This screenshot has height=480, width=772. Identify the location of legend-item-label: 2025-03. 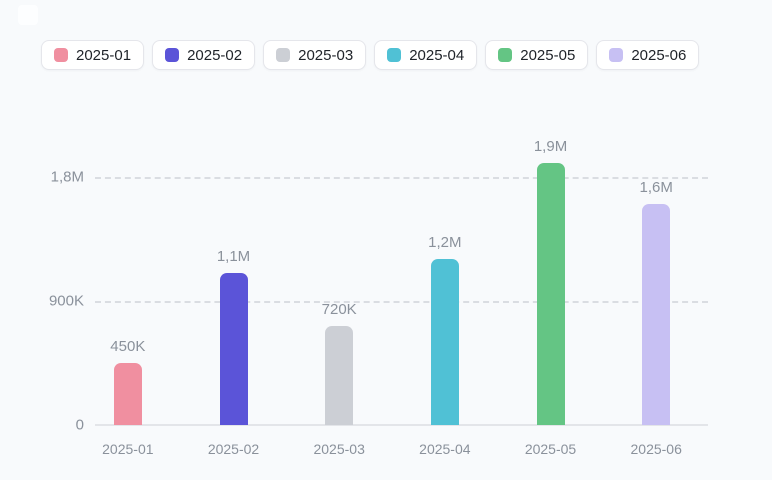
(326, 55).